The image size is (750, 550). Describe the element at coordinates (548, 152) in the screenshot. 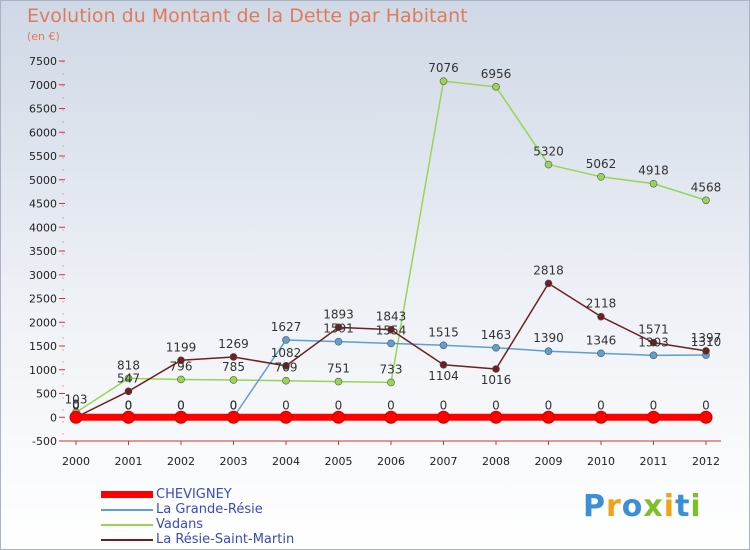

I see `data-label: 5320` at that location.